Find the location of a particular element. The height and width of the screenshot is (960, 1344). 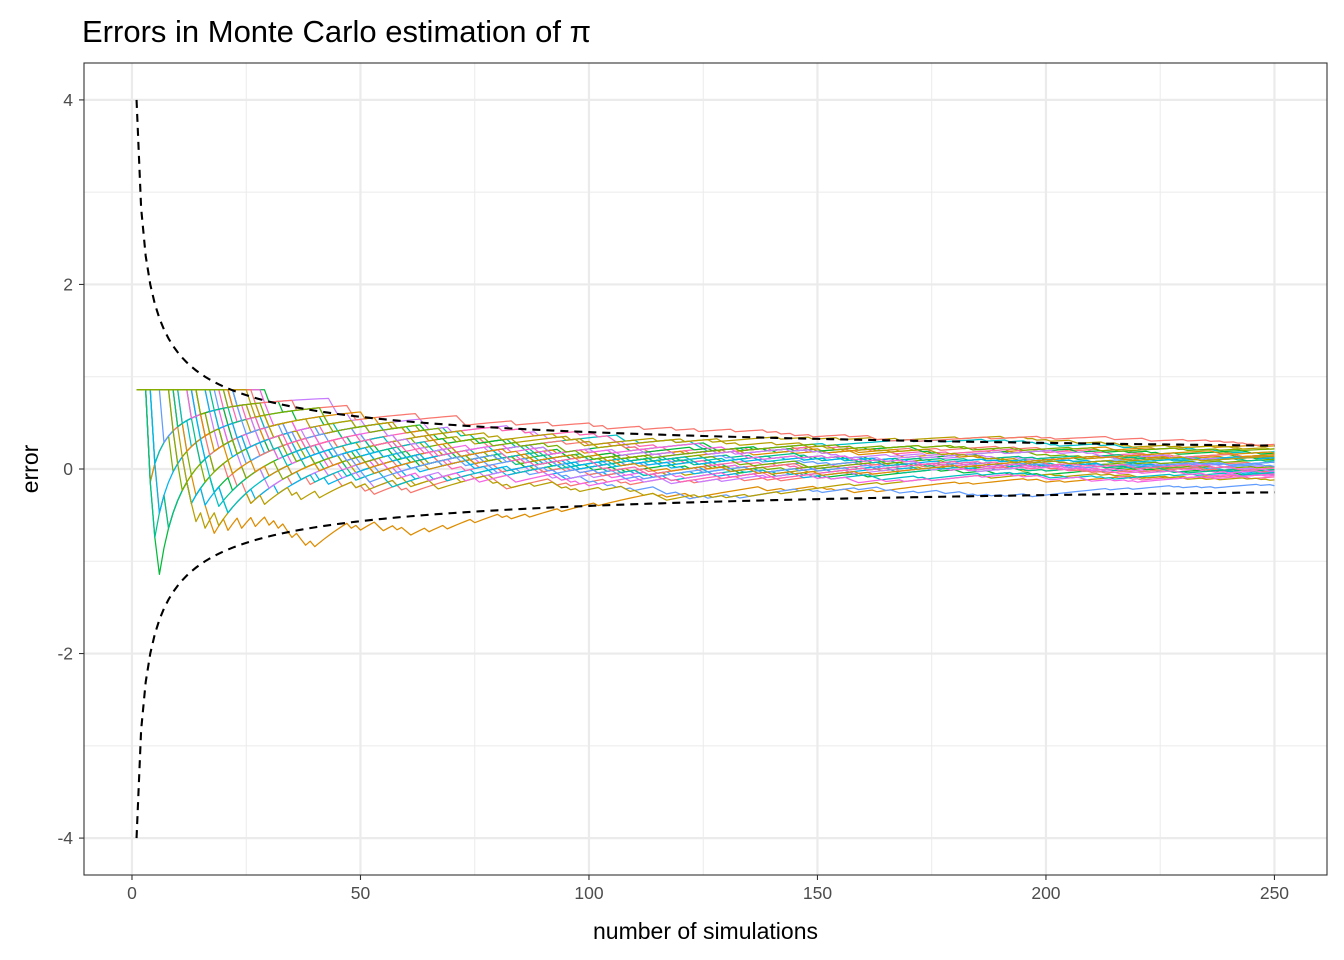

y-axis-title: error is located at coordinates (30, 468).